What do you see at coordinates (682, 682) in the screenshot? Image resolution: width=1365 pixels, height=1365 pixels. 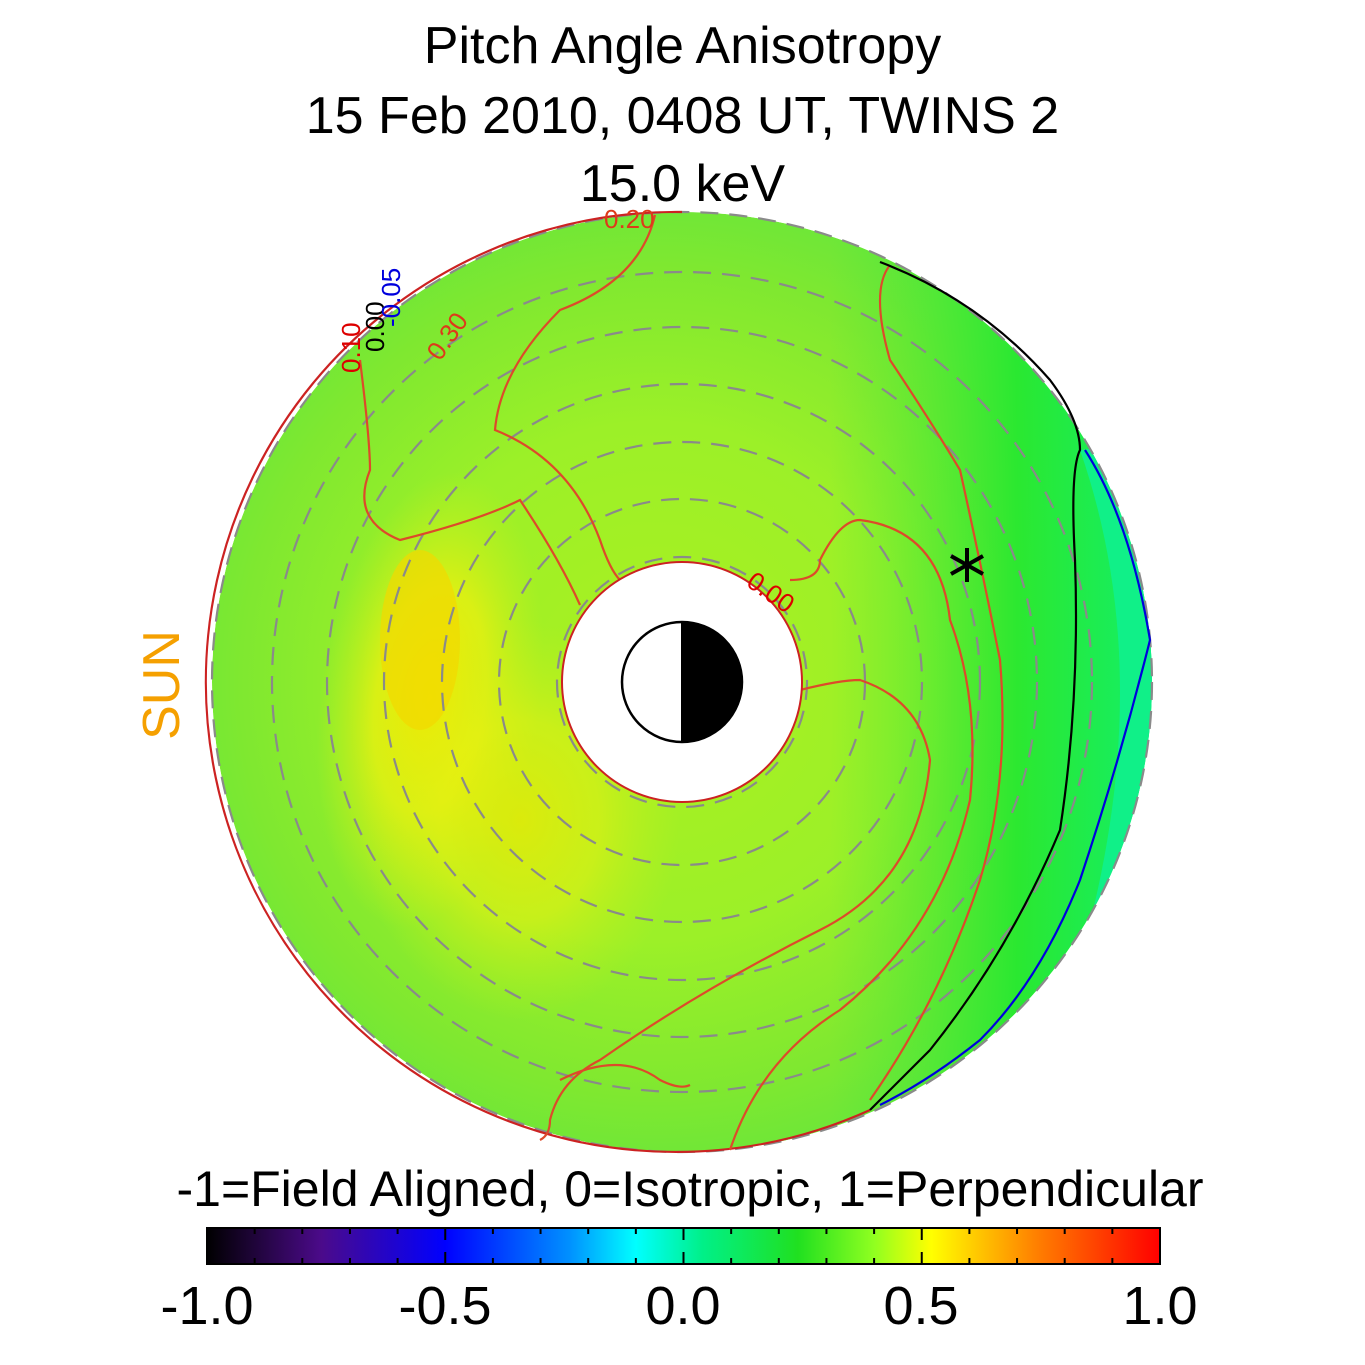 I see `earth-icon` at bounding box center [682, 682].